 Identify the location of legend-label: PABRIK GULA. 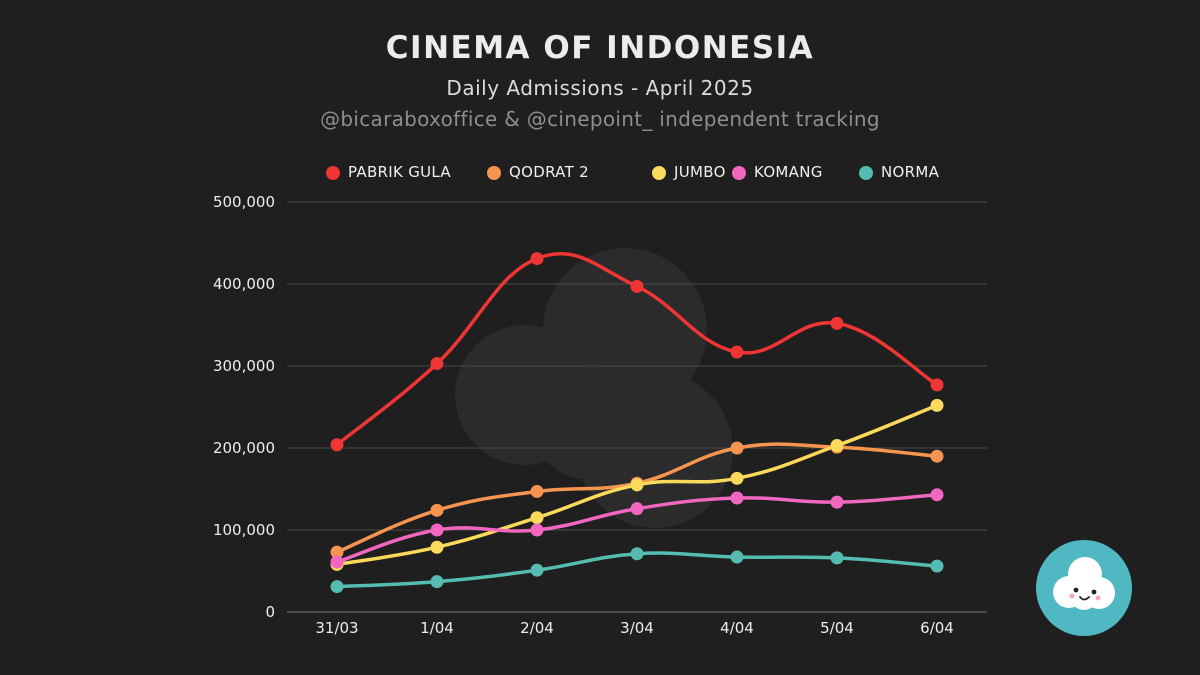
(399, 172).